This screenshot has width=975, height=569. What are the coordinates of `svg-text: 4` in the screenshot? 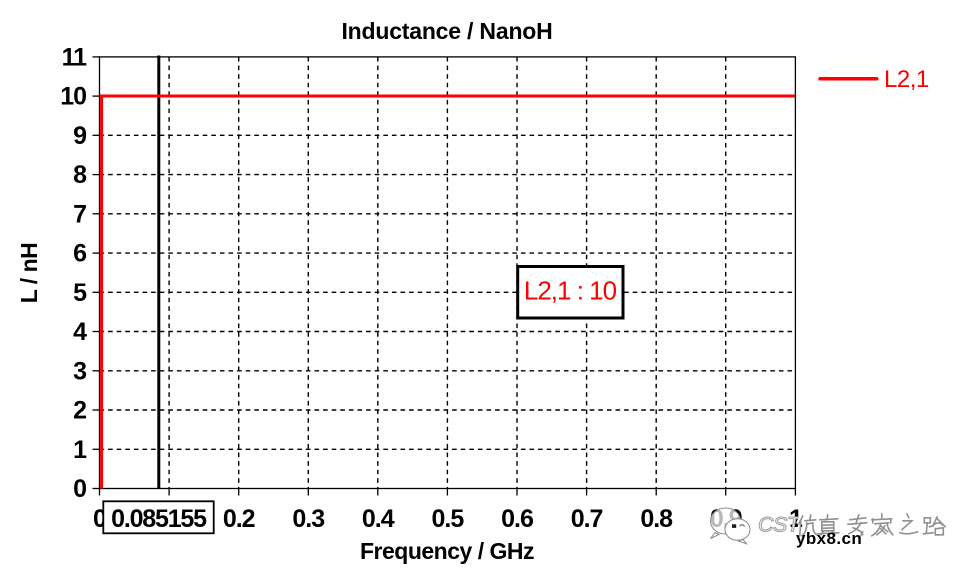 It's located at (80, 332).